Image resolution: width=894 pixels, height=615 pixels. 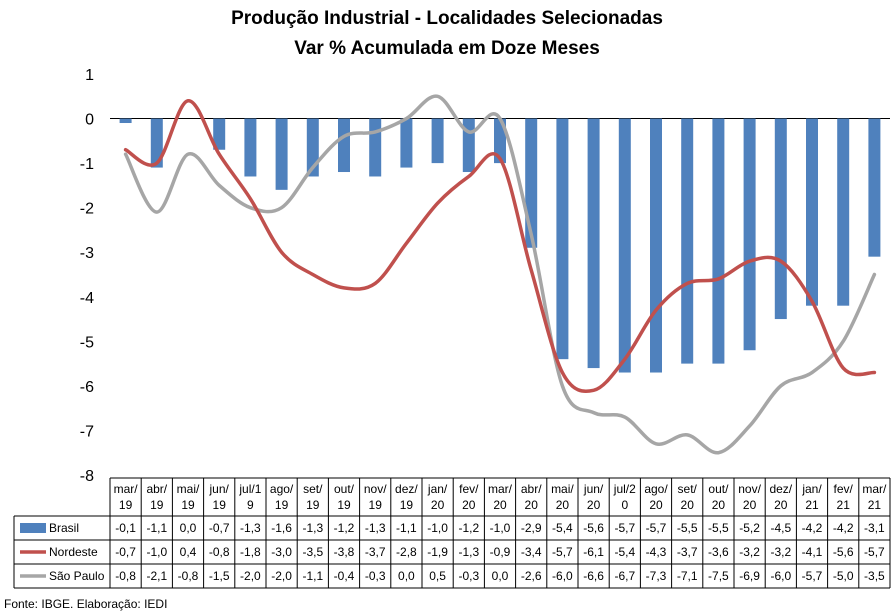 I want to click on data-label-nordeste: -1,9, so click(x=437, y=552).